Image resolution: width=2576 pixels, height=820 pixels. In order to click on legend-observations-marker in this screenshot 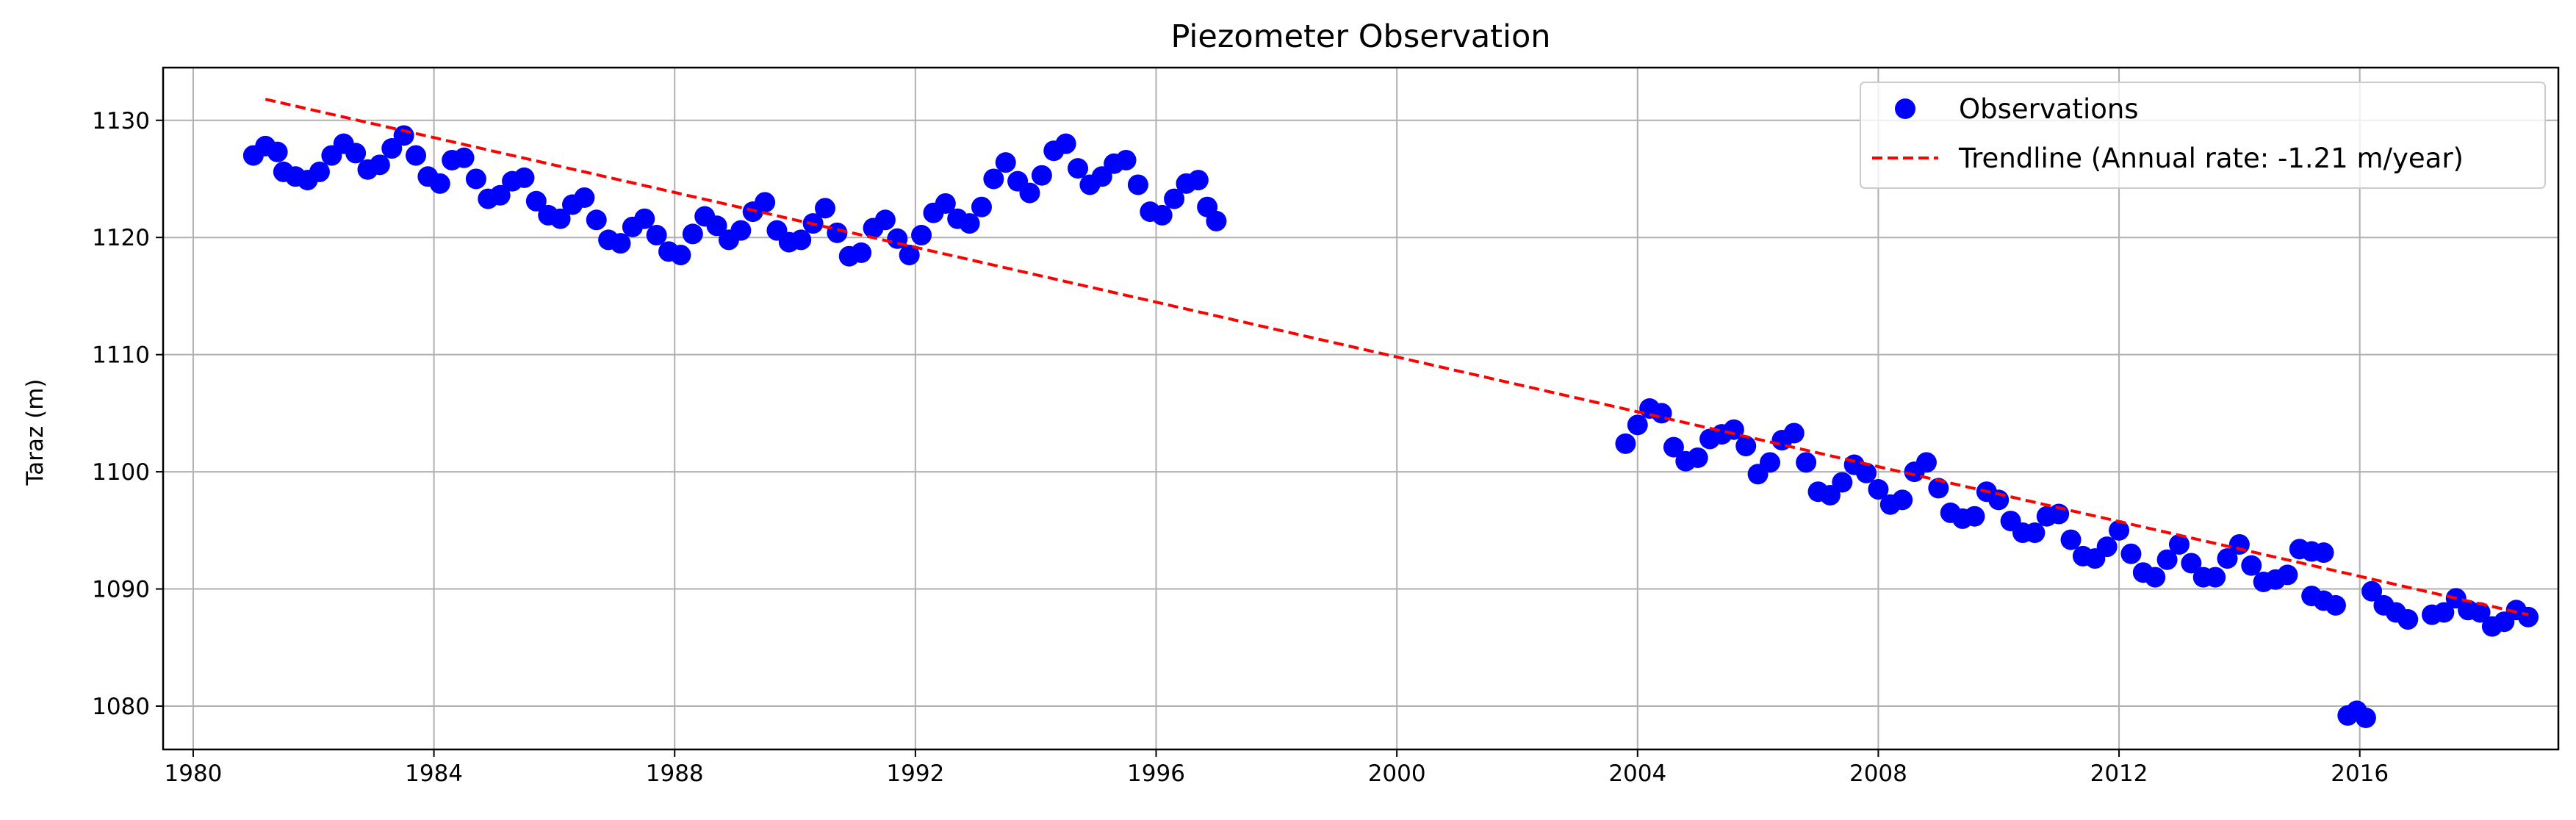, I will do `click(1905, 109)`.